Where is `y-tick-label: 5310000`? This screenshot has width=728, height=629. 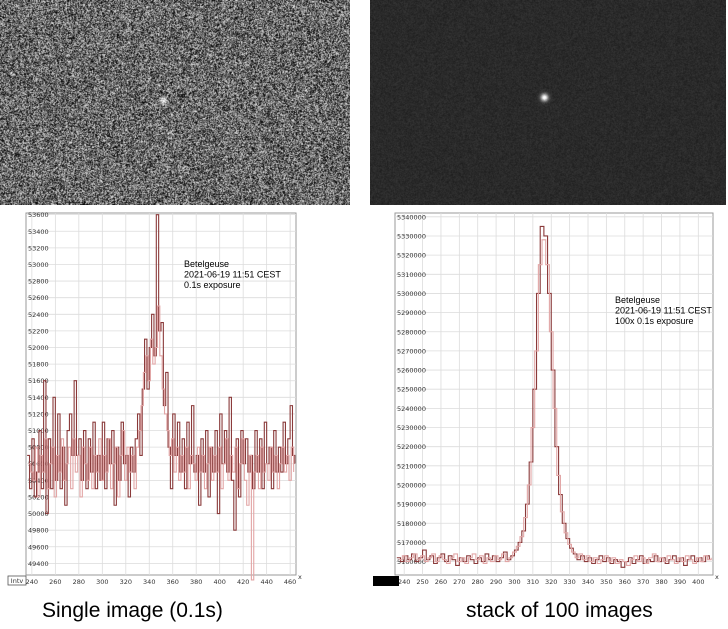
y-tick-label: 5310000 is located at coordinates (411, 275).